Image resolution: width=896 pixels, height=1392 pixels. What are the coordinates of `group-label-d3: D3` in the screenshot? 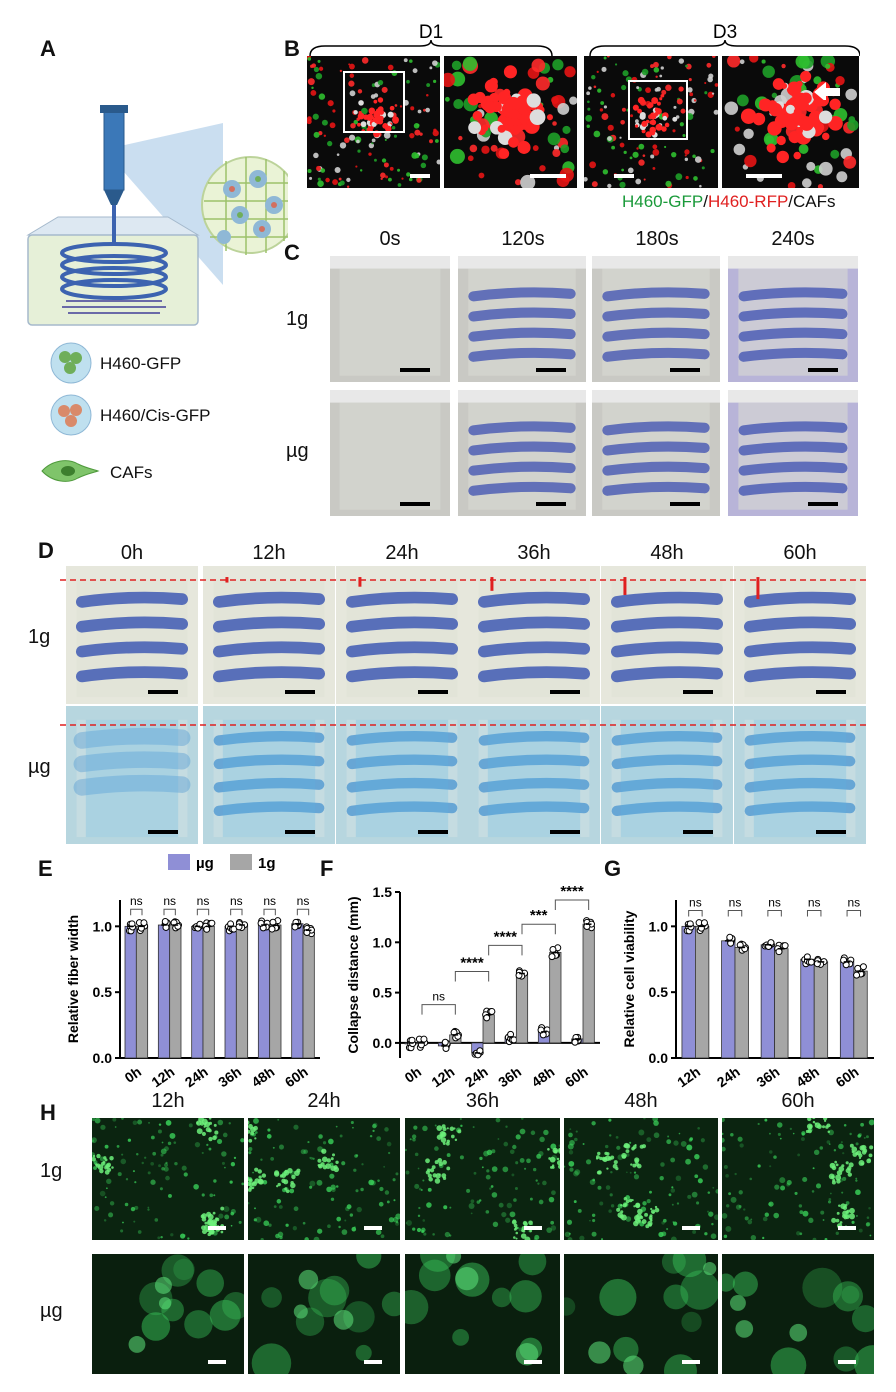 It's located at (725, 32).